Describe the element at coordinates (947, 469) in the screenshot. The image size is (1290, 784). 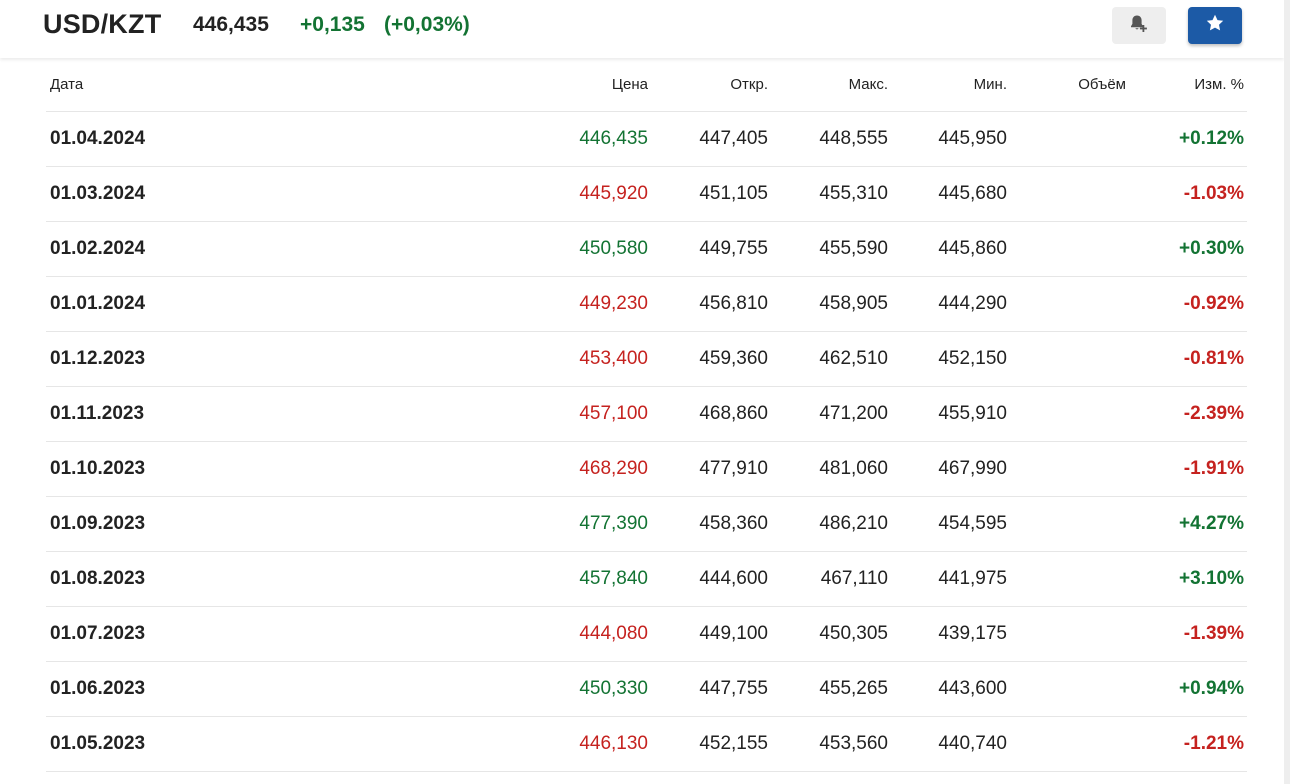
I see `cell-low: 467,990` at that location.